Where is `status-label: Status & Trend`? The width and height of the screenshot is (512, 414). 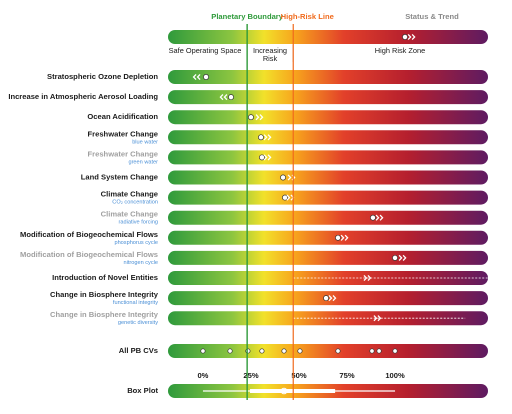 status-label: Status & Trend is located at coordinates (432, 16).